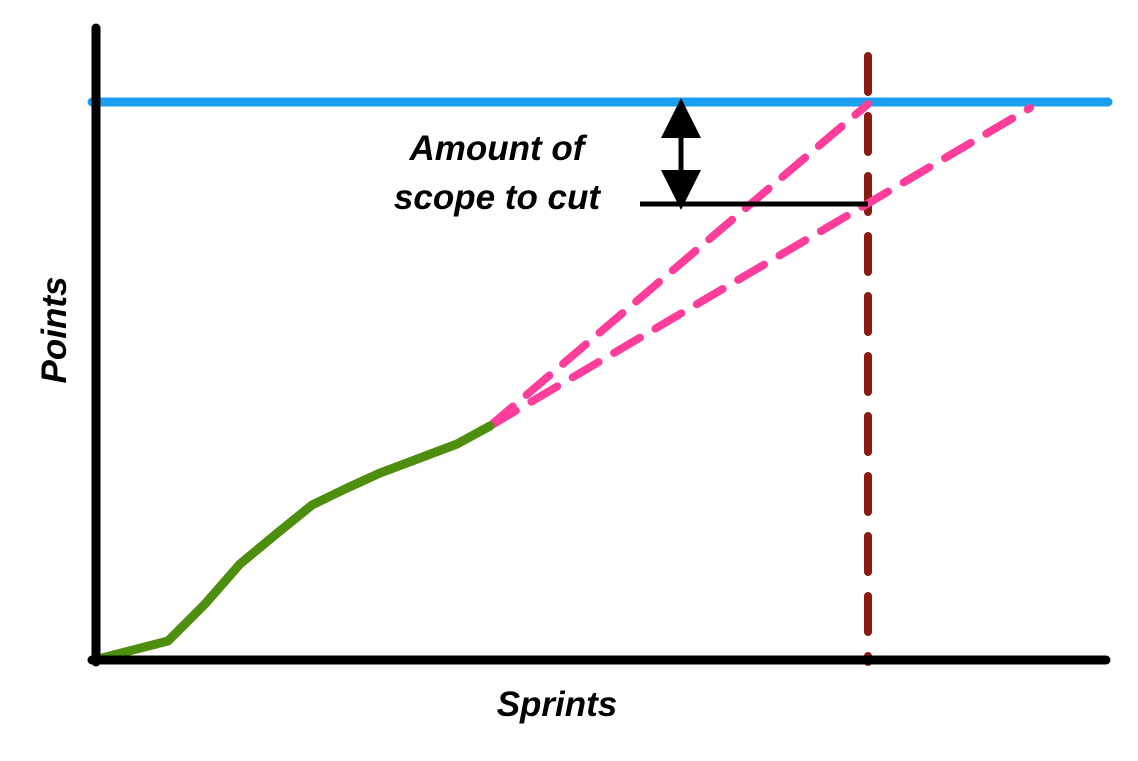  Describe the element at coordinates (679, 265) in the screenshot. I see `projection-fast` at that location.